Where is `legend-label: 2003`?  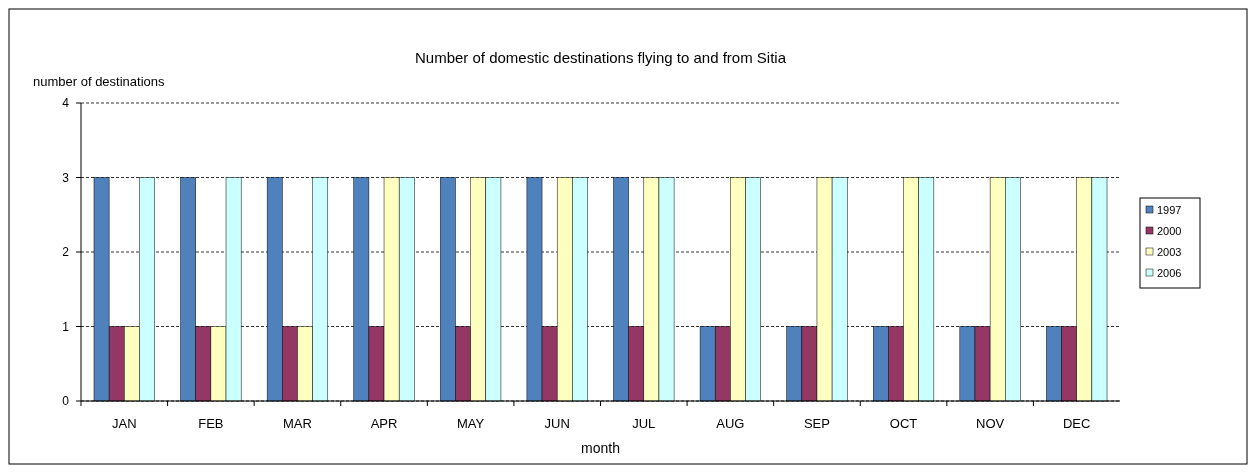 legend-label: 2003 is located at coordinates (1169, 252).